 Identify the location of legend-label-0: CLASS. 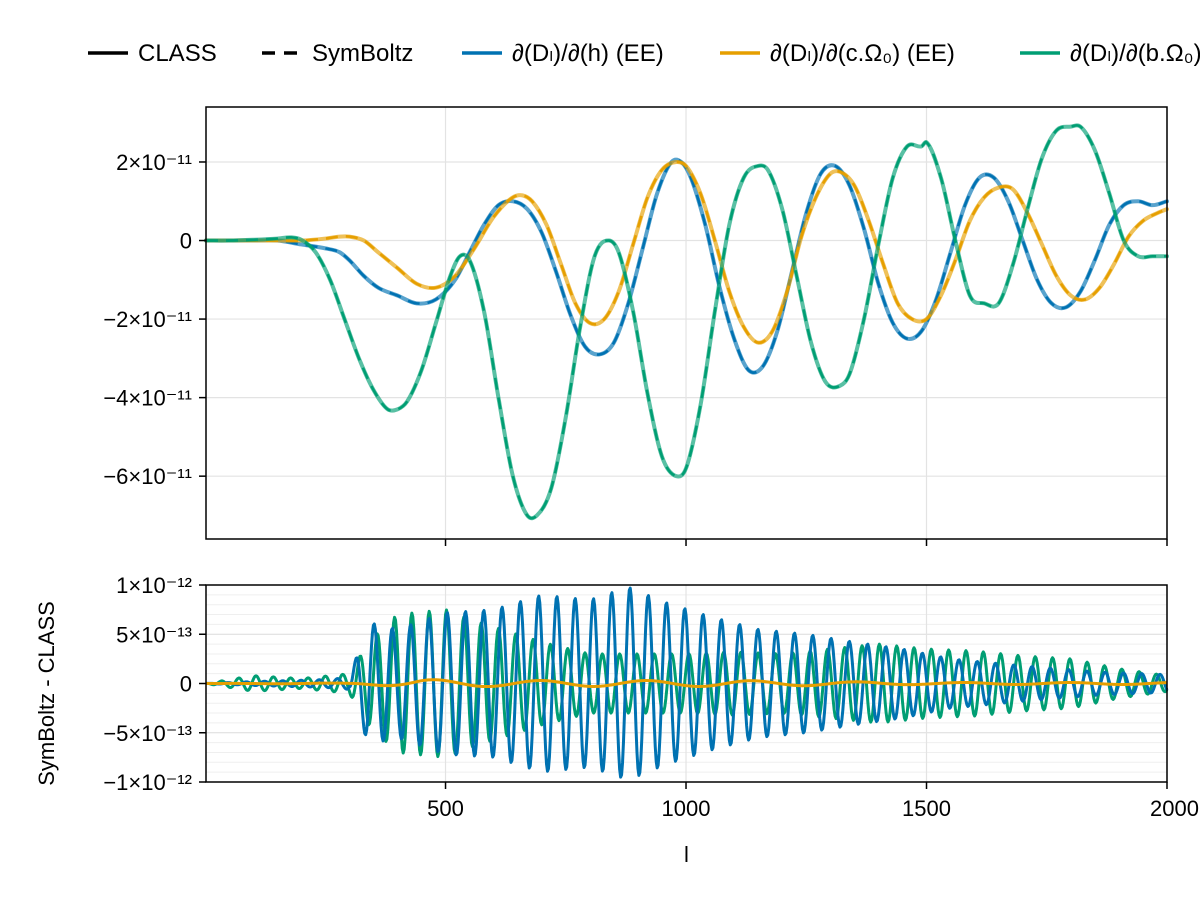
(177, 53).